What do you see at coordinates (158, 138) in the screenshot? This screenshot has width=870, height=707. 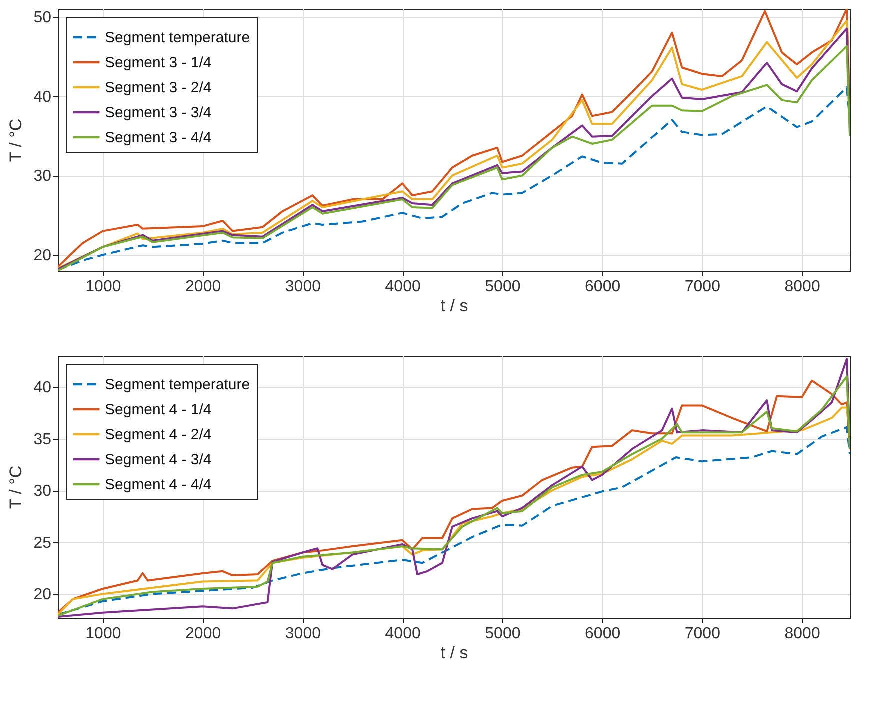 I see `legend-label: Segment 3 - 4/4` at bounding box center [158, 138].